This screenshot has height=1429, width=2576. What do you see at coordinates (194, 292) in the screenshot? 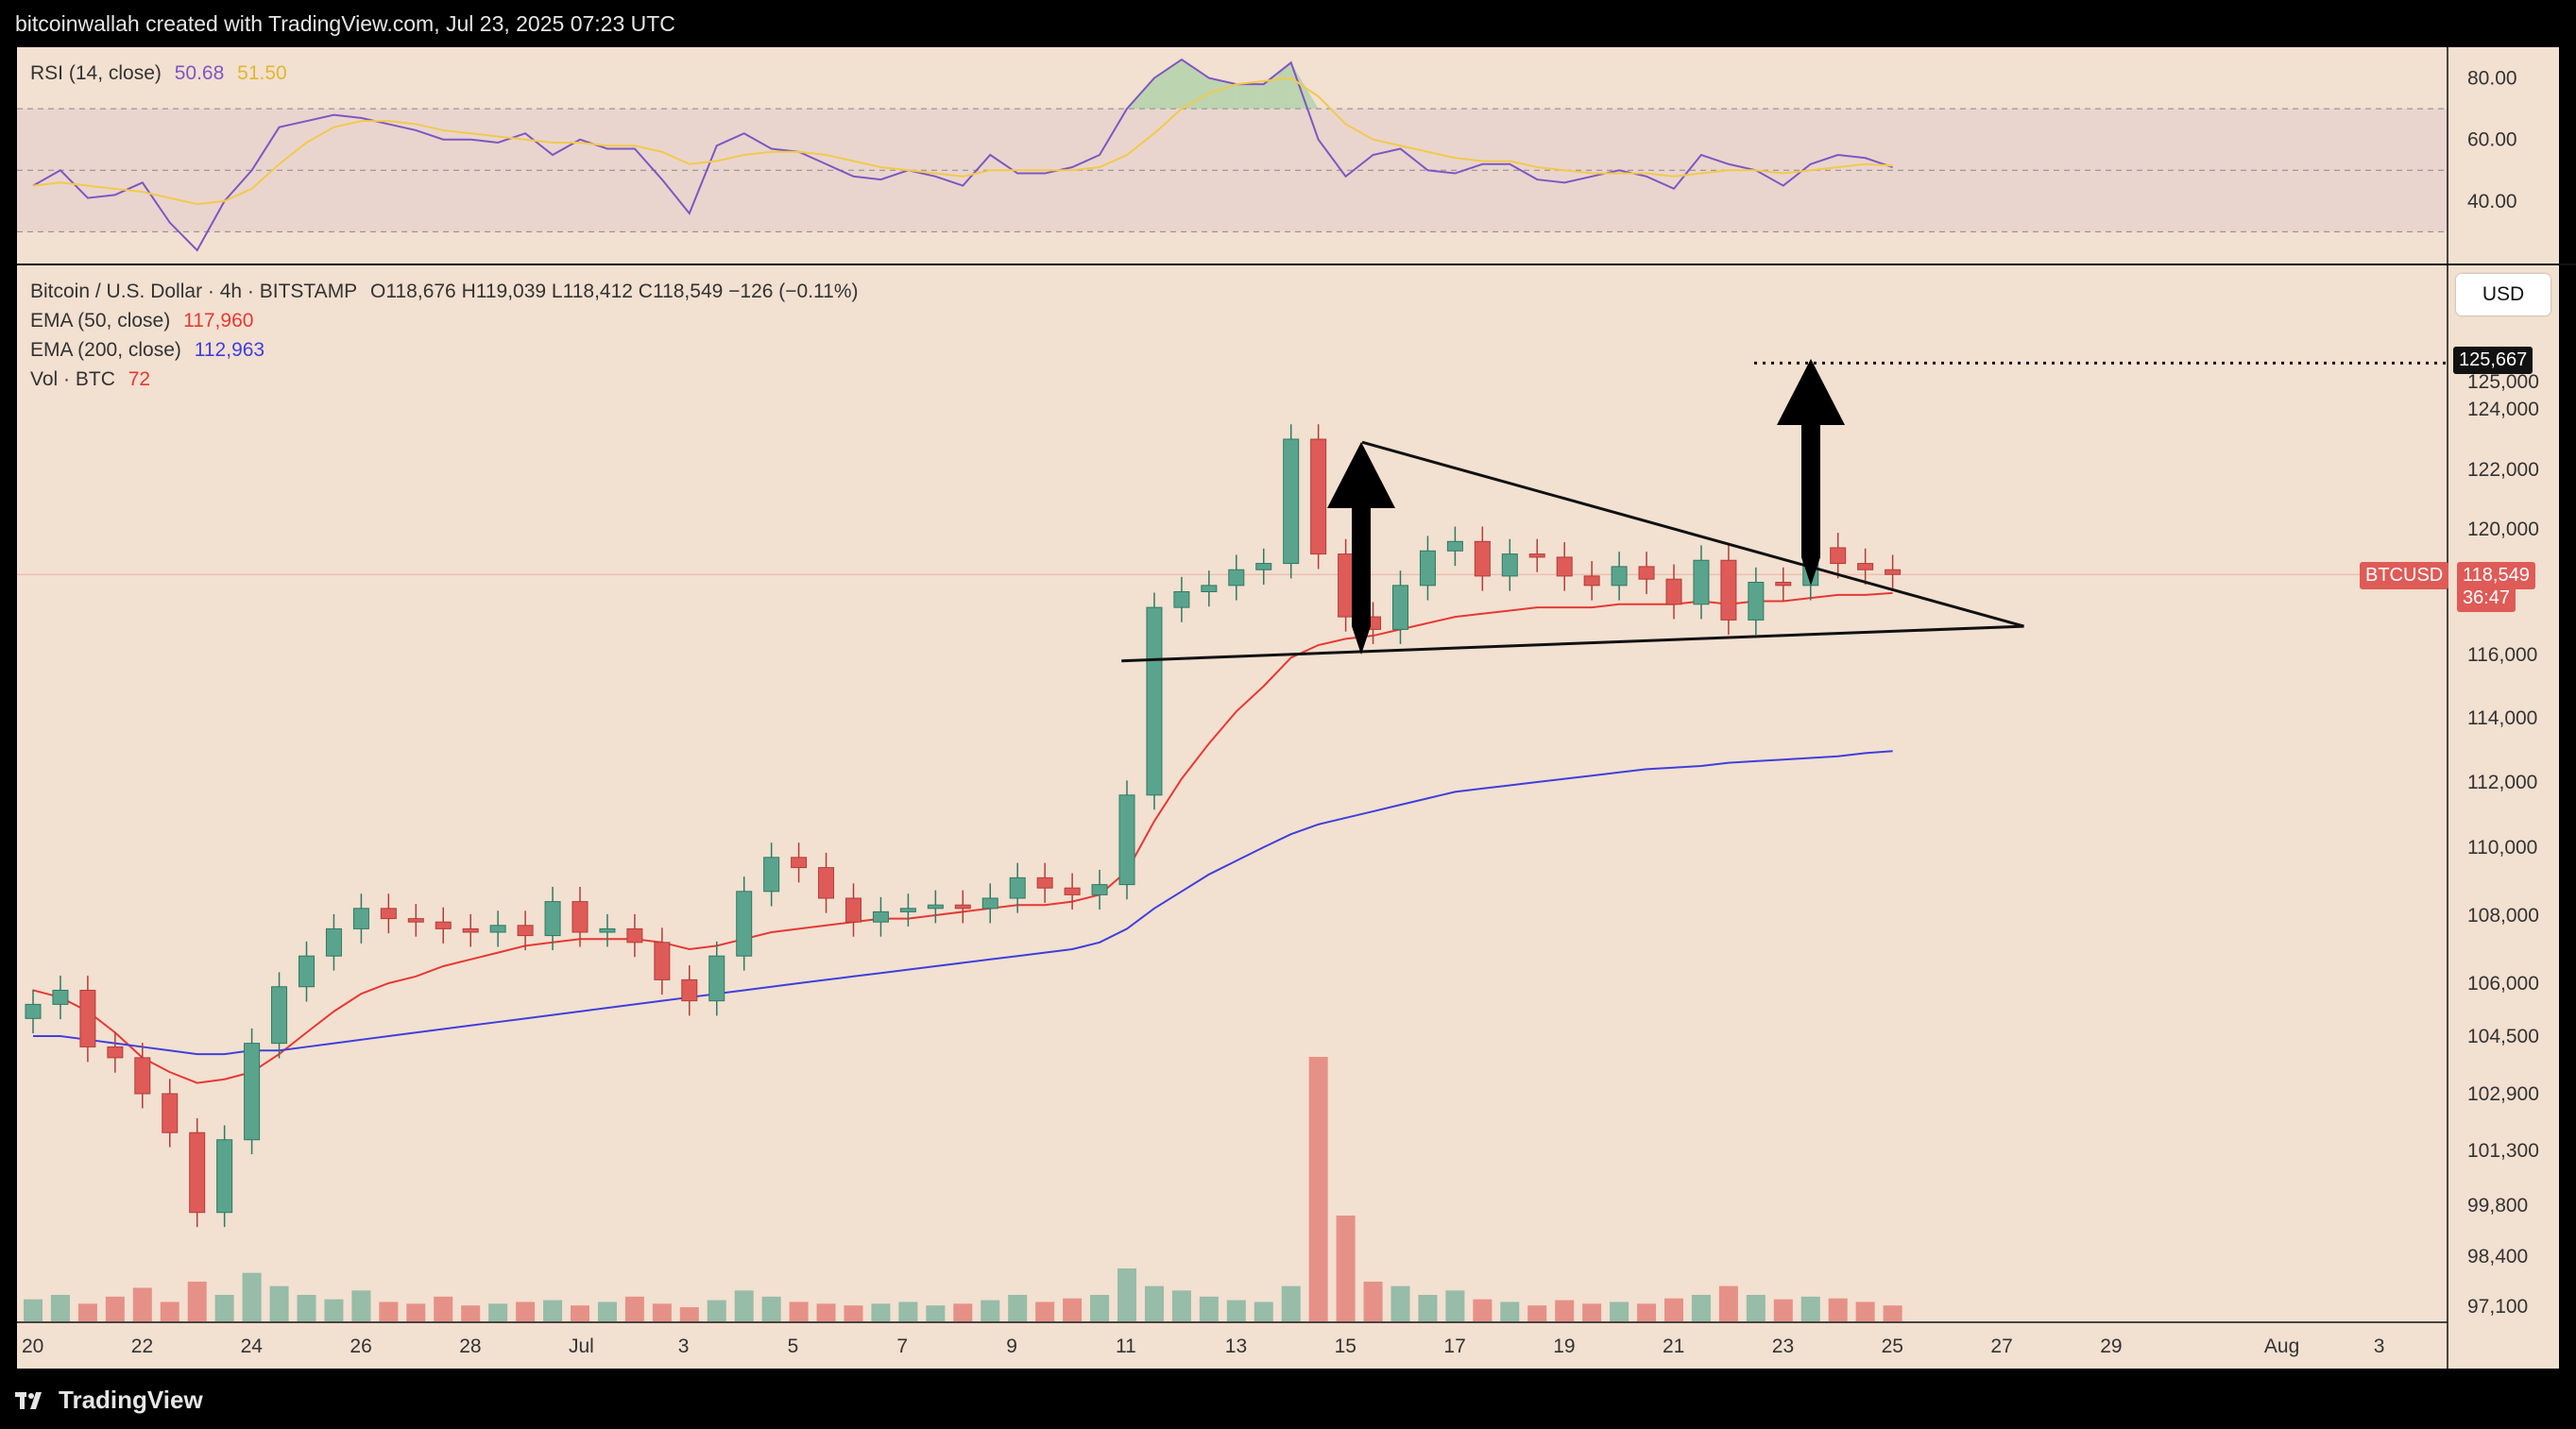
I see `symbol-description: Bitcoin / U.S. Dollar · 4h · BITSTAMP` at bounding box center [194, 292].